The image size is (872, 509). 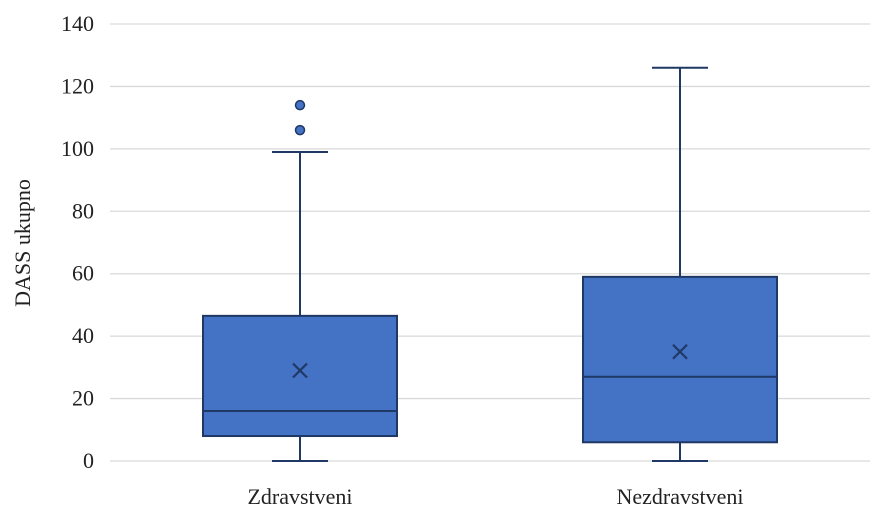 What do you see at coordinates (83, 273) in the screenshot?
I see `y-tick-label: 60` at bounding box center [83, 273].